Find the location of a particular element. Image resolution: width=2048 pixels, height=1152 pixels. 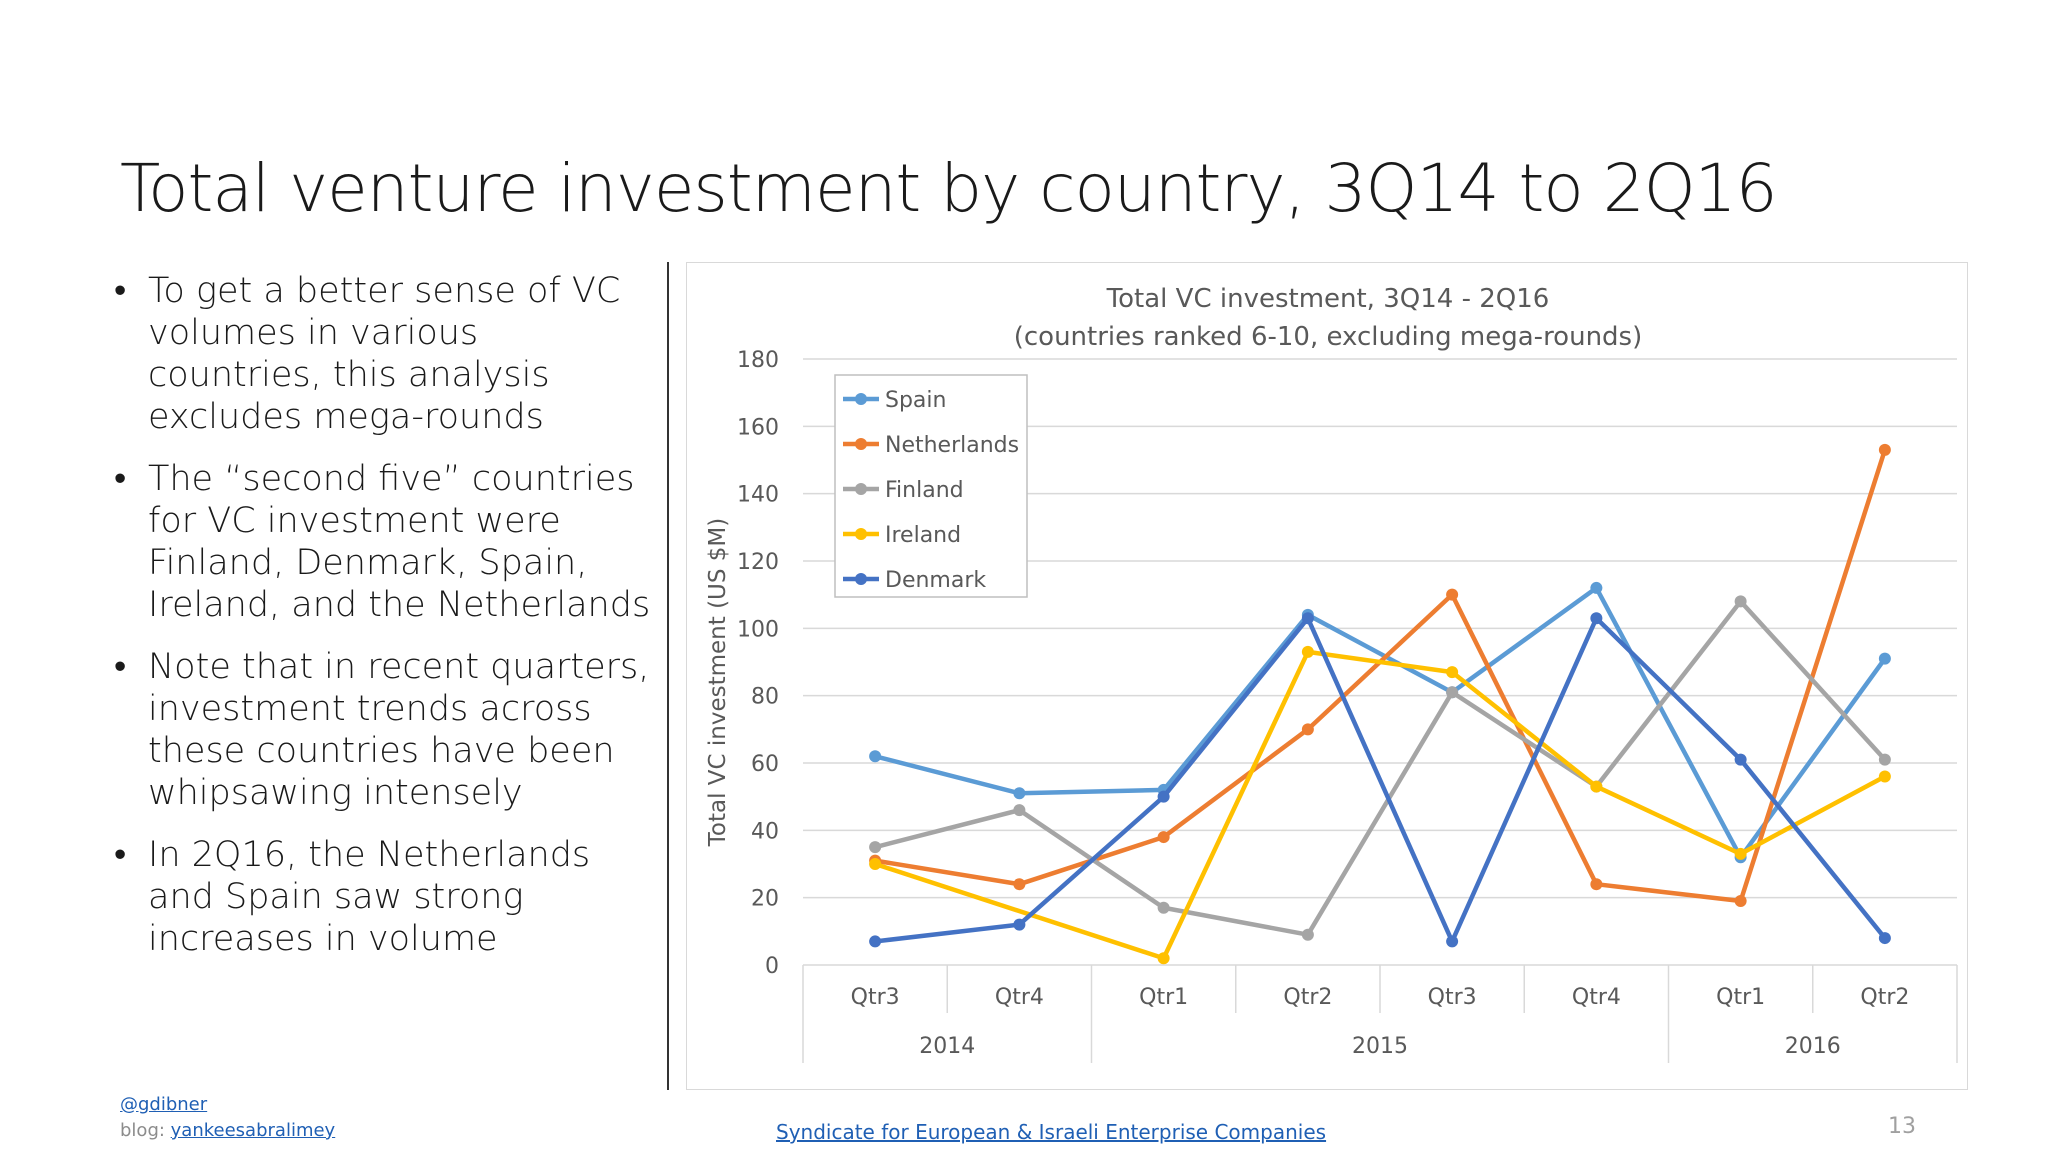

legend-label-denmark: Denmark is located at coordinates (935, 580).